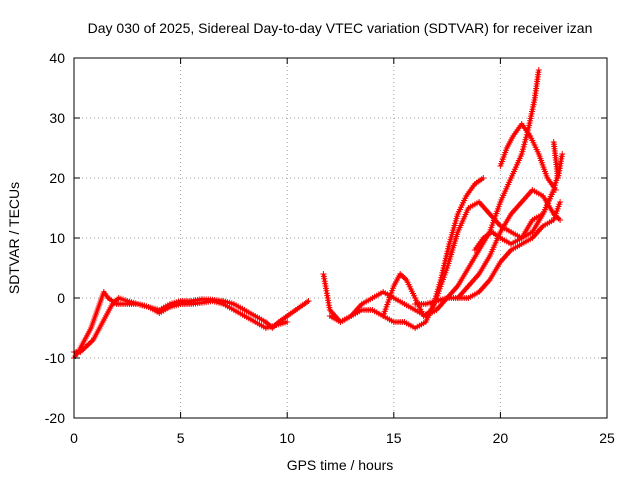  I want to click on y-axis-label: SDTVAR / TECUs, so click(14, 238).